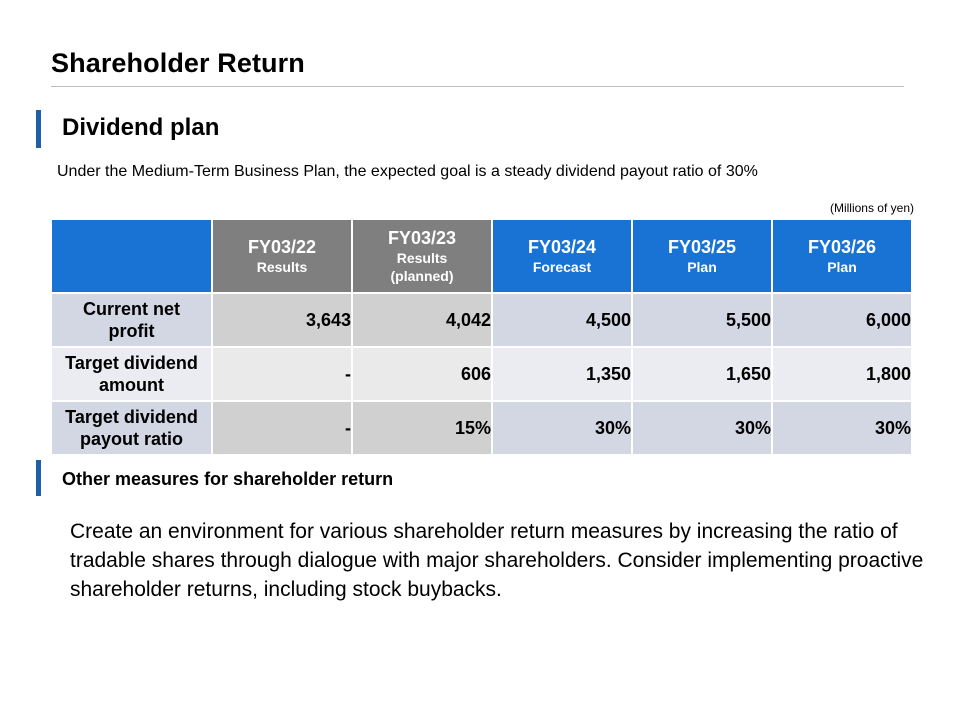 The height and width of the screenshot is (720, 960). Describe the element at coordinates (131, 428) in the screenshot. I see `row-label: Target dividend payout ratio` at that location.